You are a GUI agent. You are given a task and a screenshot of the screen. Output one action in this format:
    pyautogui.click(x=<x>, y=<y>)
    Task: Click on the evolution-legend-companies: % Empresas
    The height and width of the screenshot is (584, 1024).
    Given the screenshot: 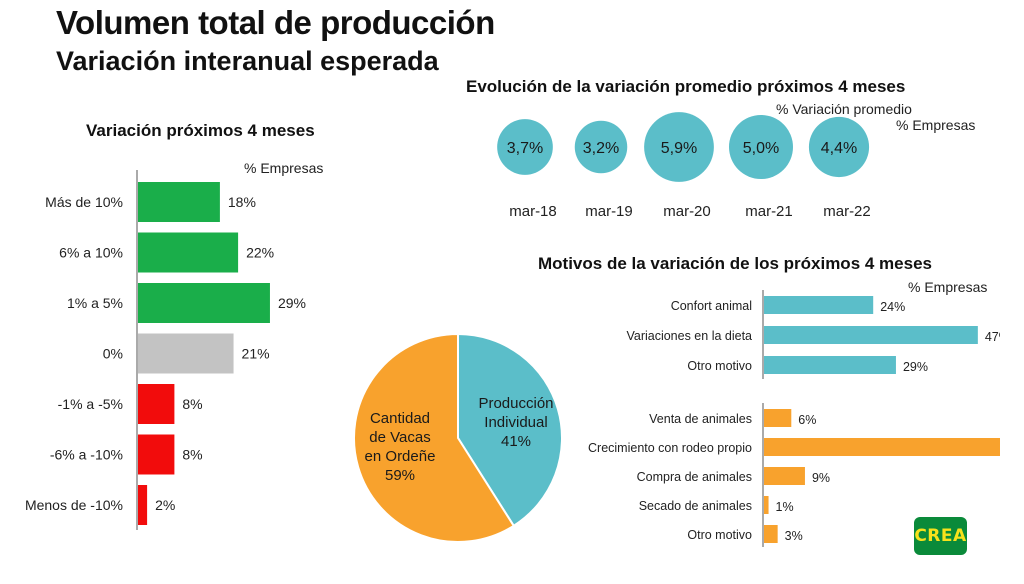 What is the action you would take?
    pyautogui.click(x=936, y=125)
    